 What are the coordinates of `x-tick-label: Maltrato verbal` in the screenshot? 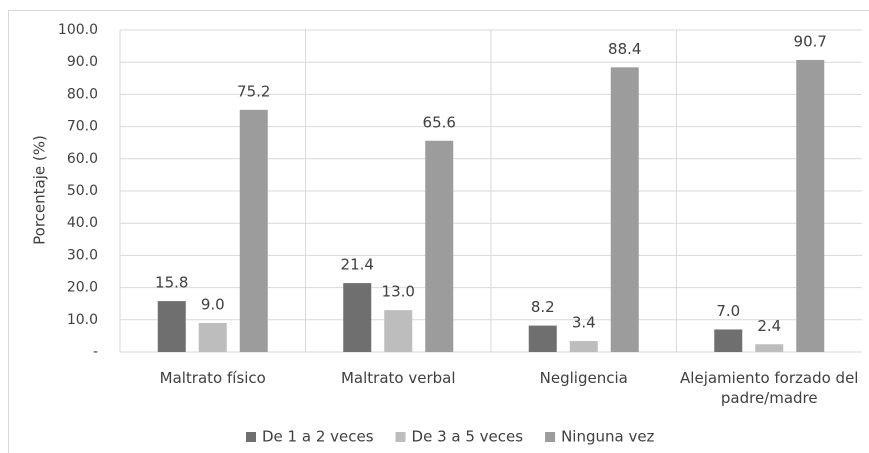 It's located at (398, 378).